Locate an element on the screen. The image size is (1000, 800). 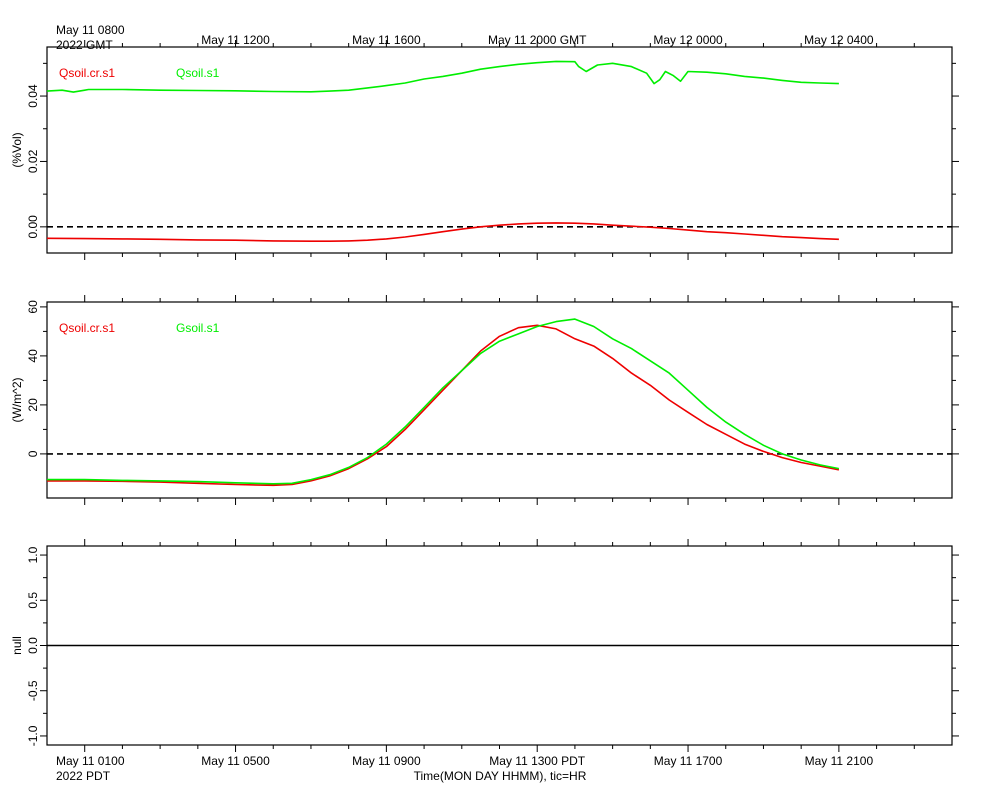
y-tick-label: 40 is located at coordinates (33, 356).